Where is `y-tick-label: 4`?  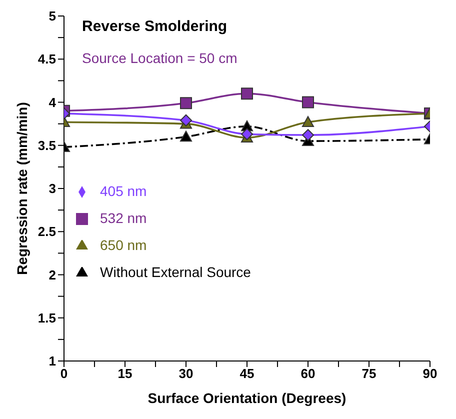 y-tick-label: 4 is located at coordinates (52, 102).